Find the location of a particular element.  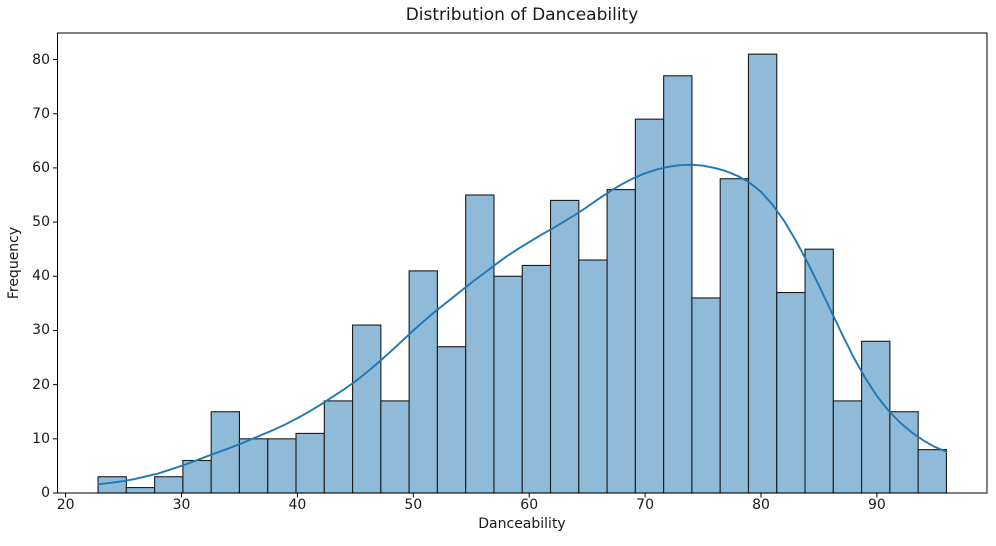

y-axis-label: Frequency is located at coordinates (14, 263).